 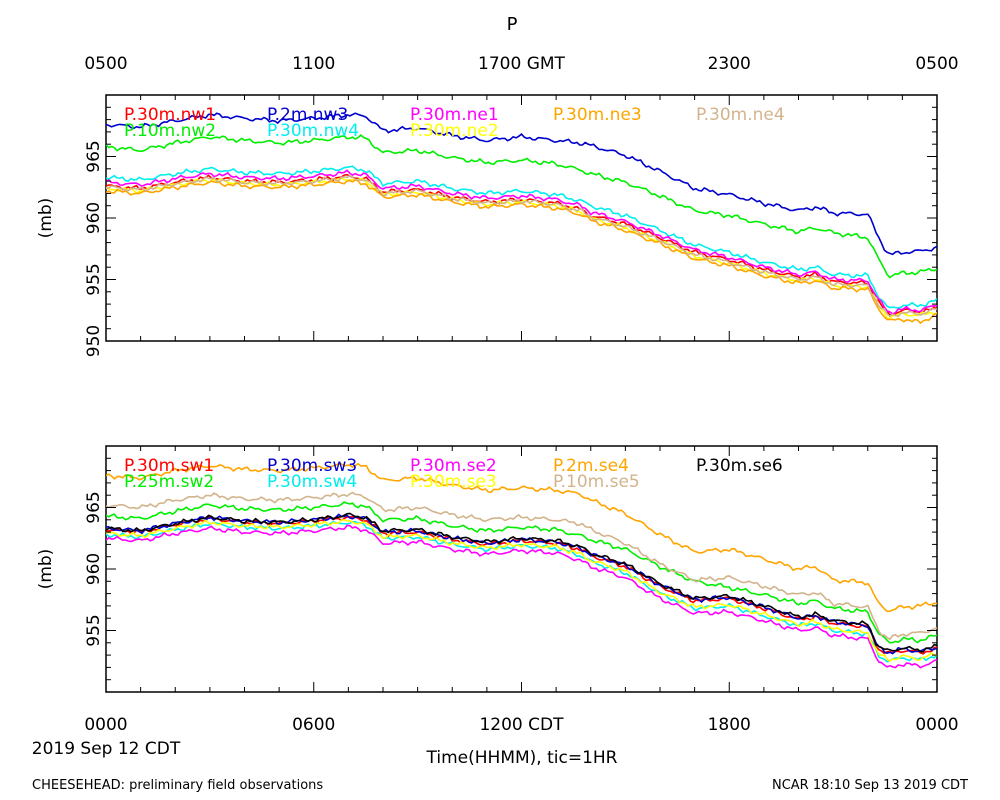 What do you see at coordinates (454, 115) in the screenshot?
I see `legend-label-p-30m-ne1: P.30m.ne1` at bounding box center [454, 115].